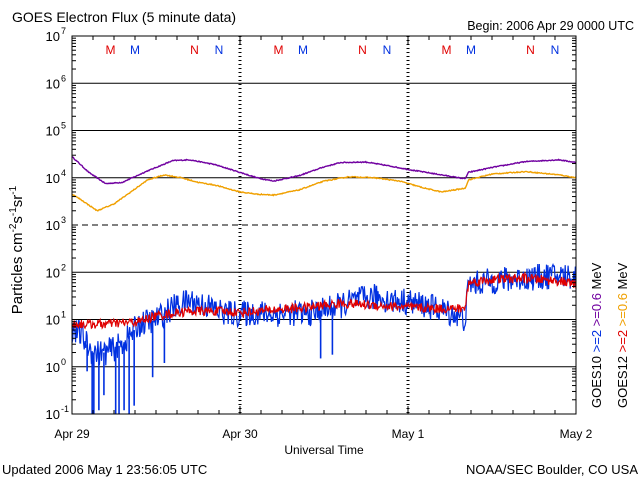 This screenshot has width=640, height=480. I want to click on x-tick-label: May 2, so click(576, 434).